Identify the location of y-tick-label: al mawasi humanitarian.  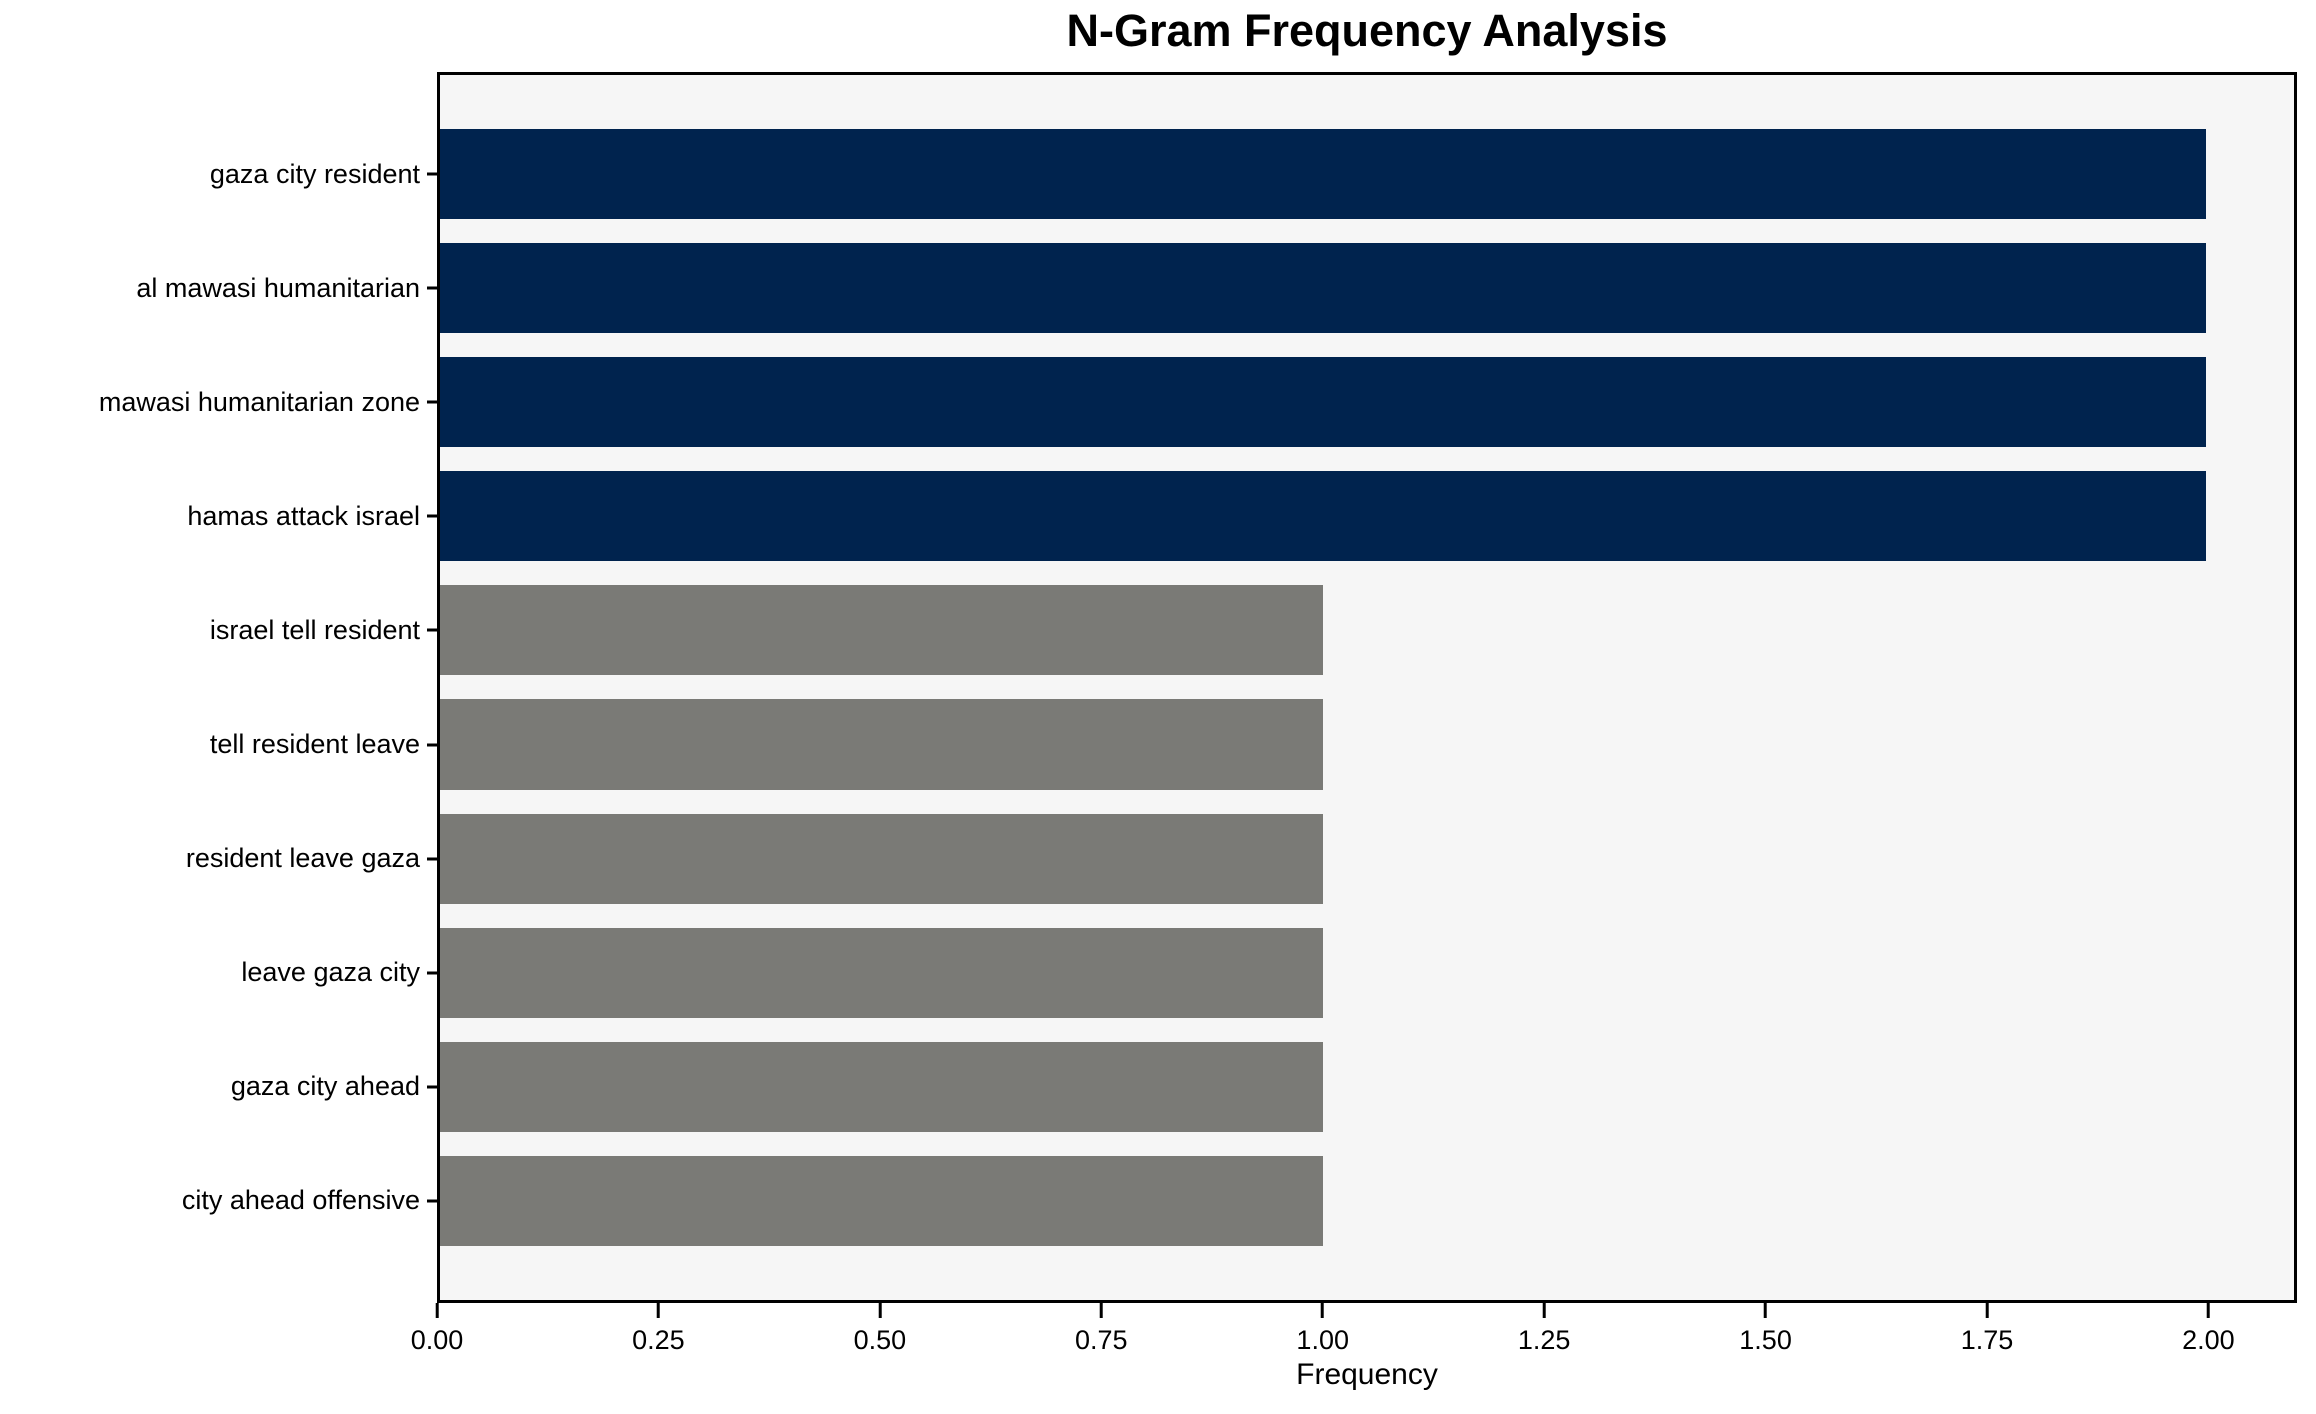
(278, 287).